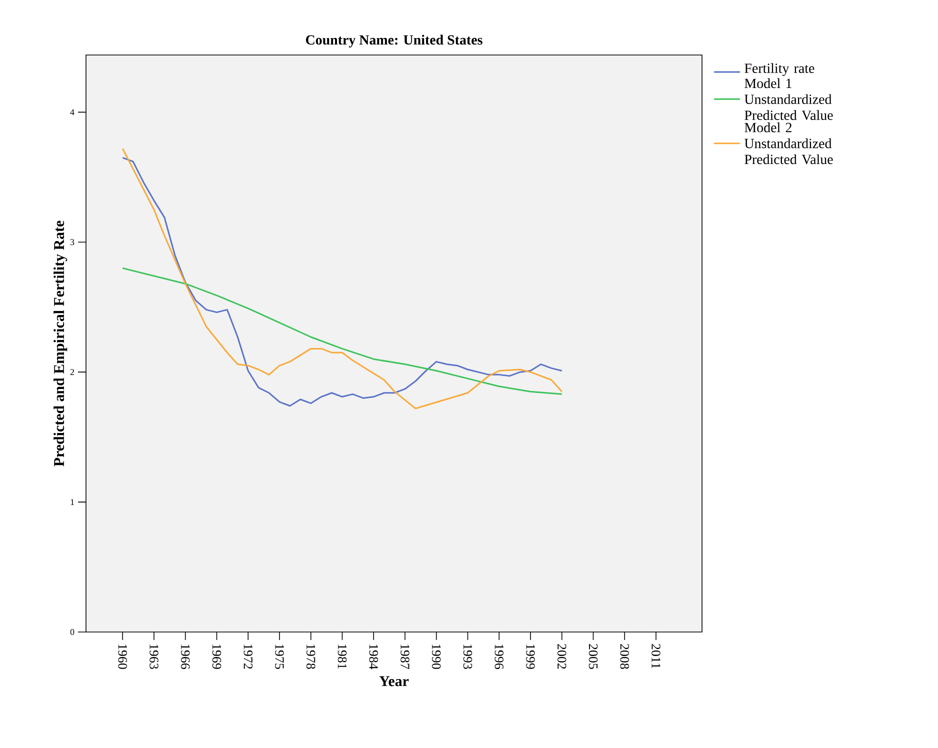 This screenshot has width=938, height=748. I want to click on y-tick-label: 1, so click(72, 502).